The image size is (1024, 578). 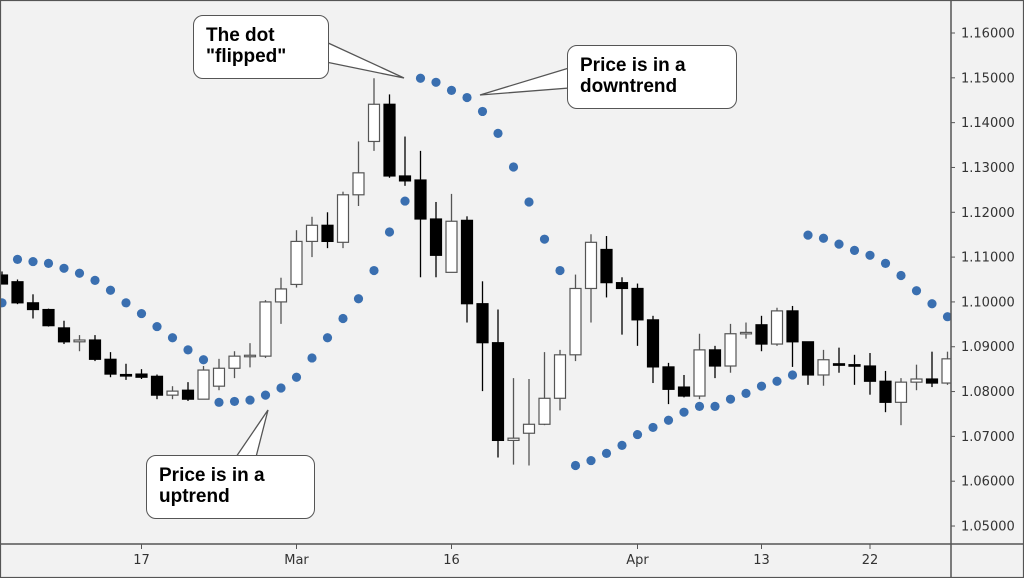 What do you see at coordinates (296, 560) in the screenshot?
I see `x-tick-label: Mar` at bounding box center [296, 560].